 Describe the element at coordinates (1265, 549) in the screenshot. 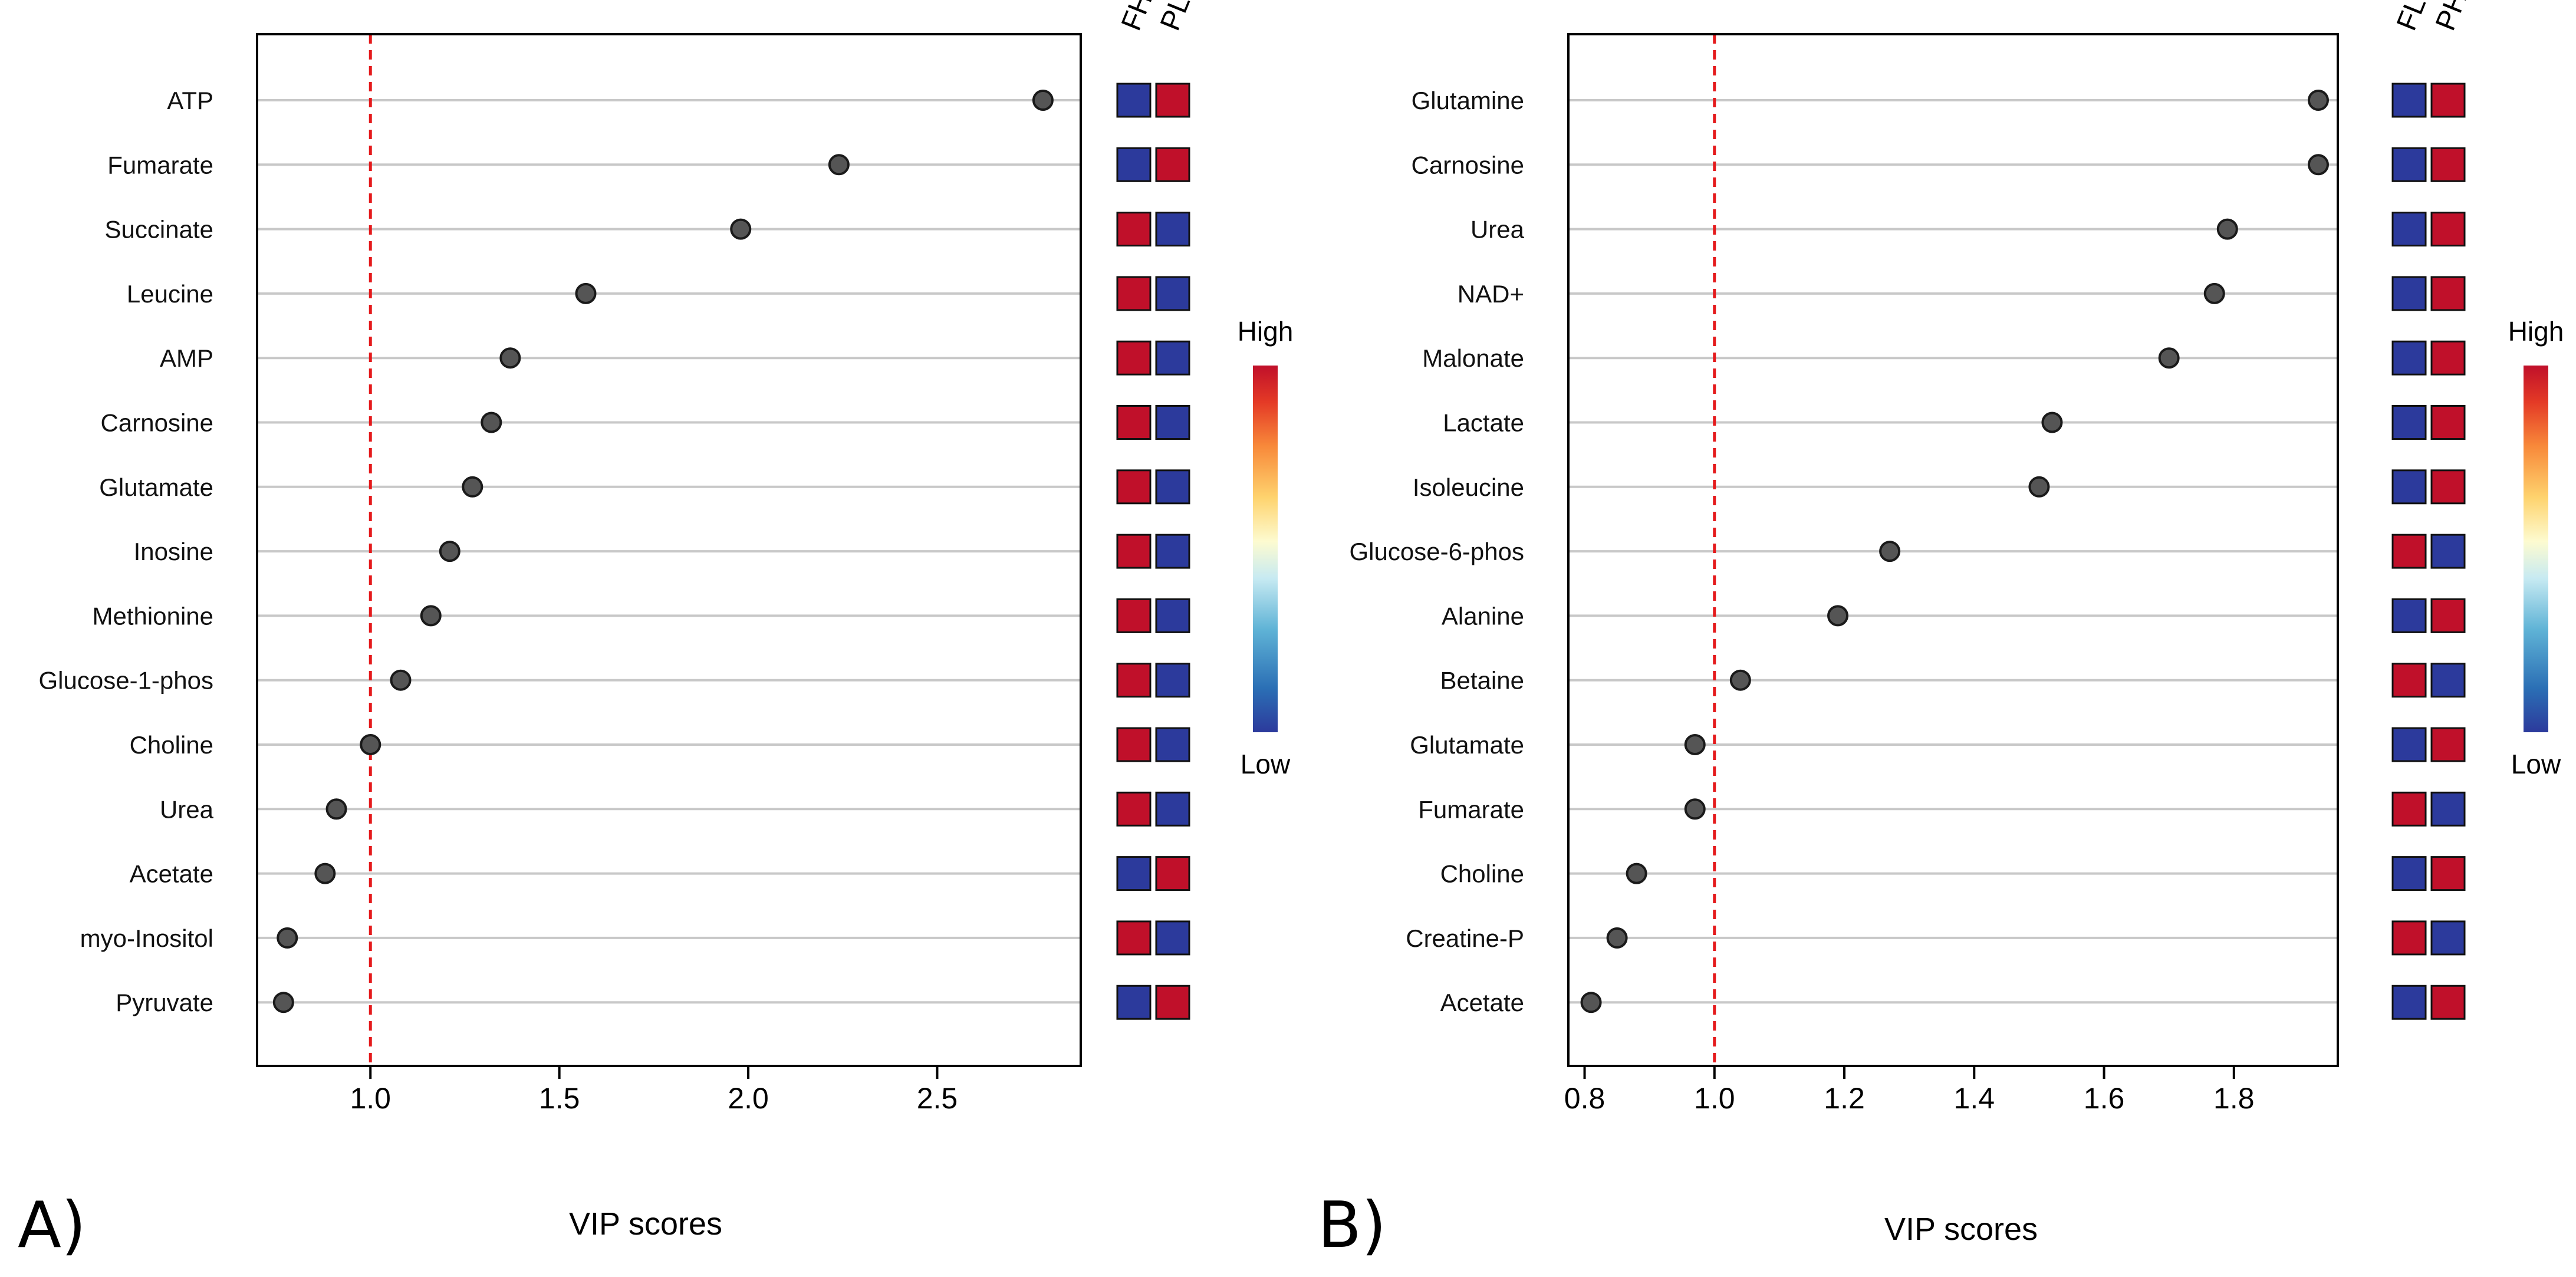

I see `panel-a-legend-gradient-bar` at that location.